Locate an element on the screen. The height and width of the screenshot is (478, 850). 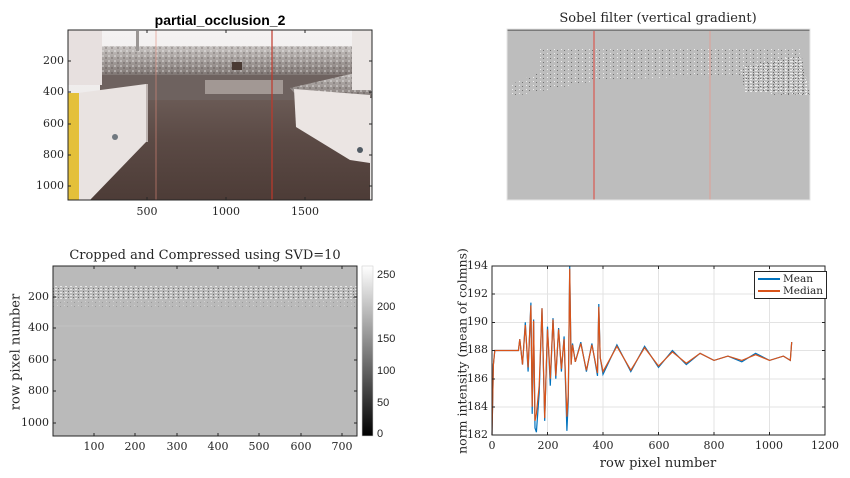
profile-xlabel: row pixel number is located at coordinates (658, 463).